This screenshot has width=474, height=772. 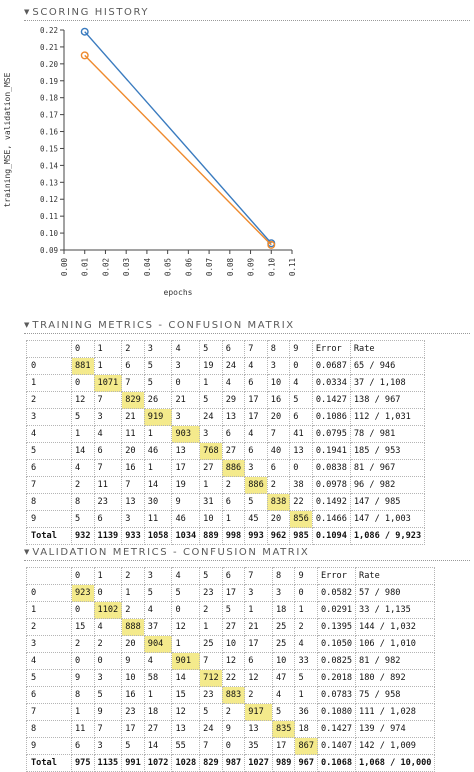 I want to click on table-cell: 25, so click(x=283, y=627).